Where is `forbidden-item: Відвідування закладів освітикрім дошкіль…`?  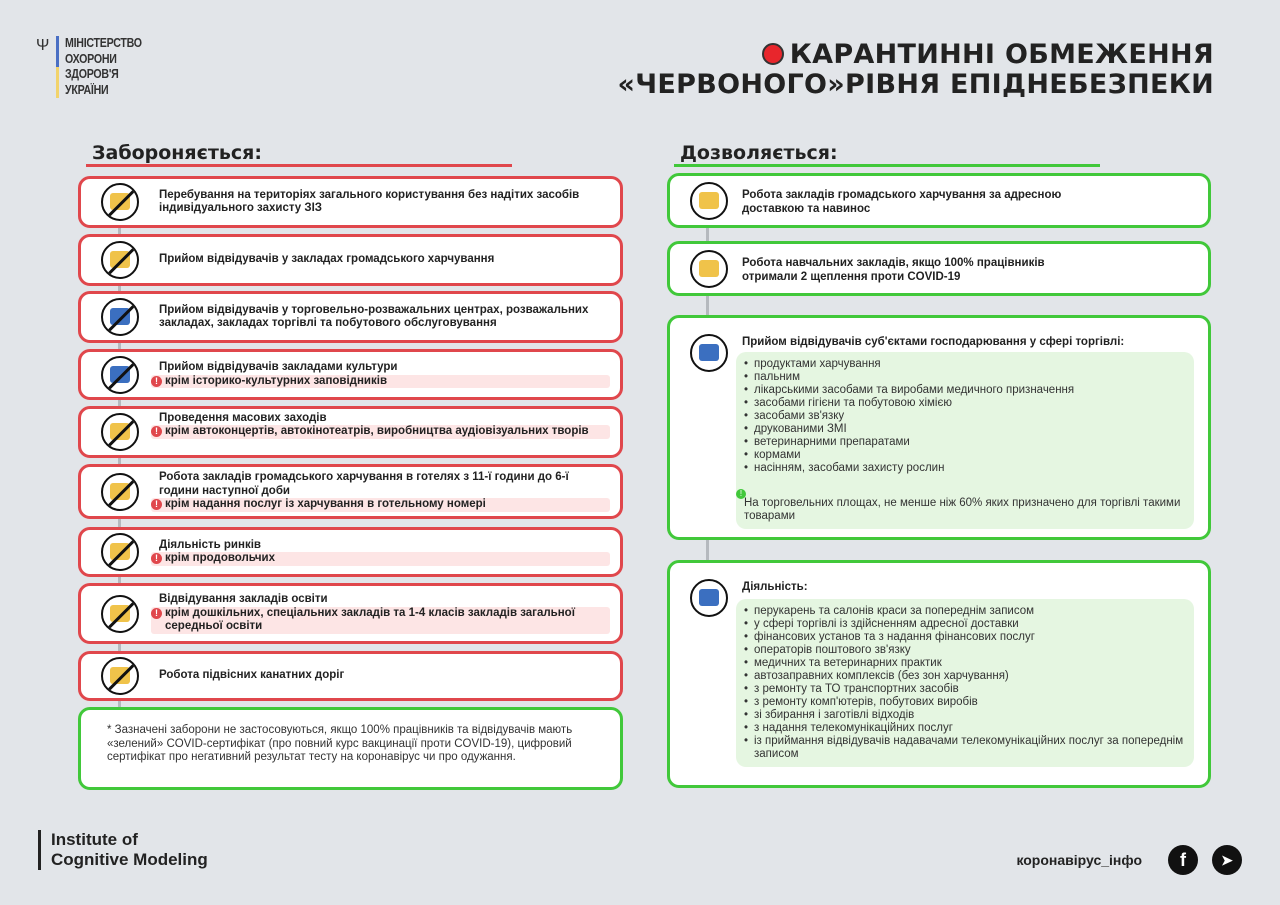 forbidden-item: Відвідування закладів освітикрім дошкіль… is located at coordinates (350, 613).